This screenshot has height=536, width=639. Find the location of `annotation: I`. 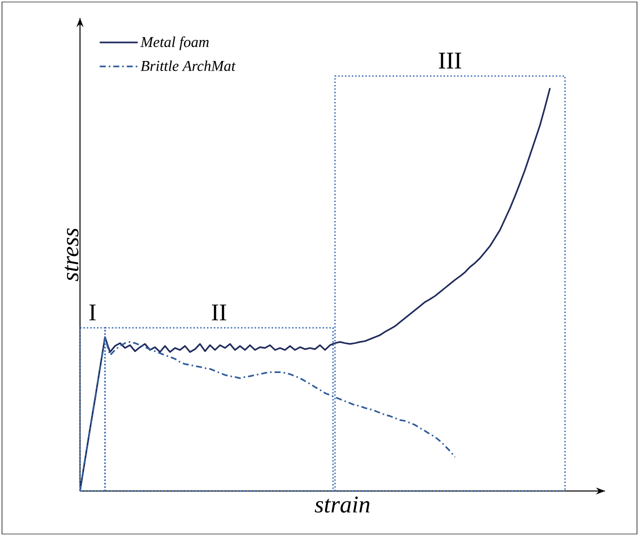

annotation: I is located at coordinates (92, 312).